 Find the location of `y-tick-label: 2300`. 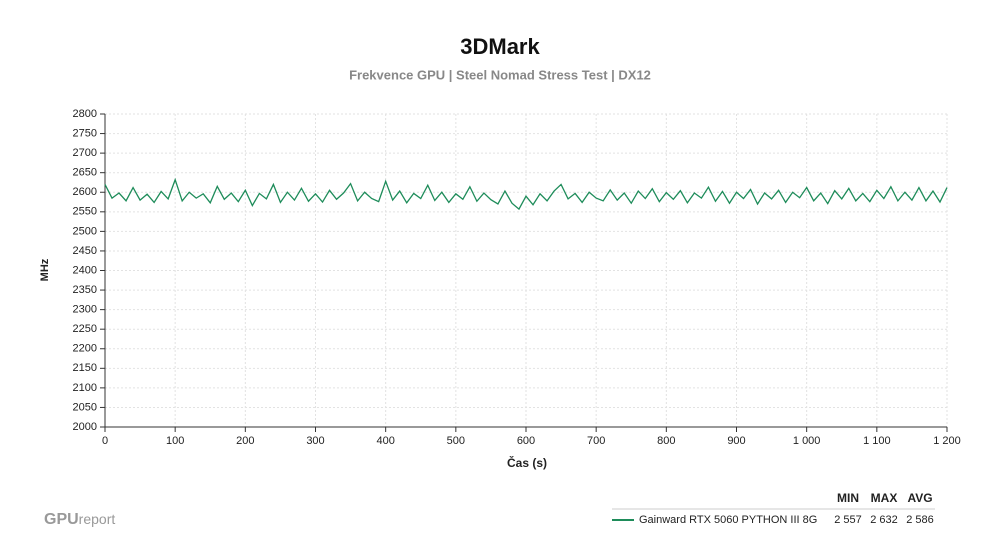

y-tick-label: 2300 is located at coordinates (85, 310).